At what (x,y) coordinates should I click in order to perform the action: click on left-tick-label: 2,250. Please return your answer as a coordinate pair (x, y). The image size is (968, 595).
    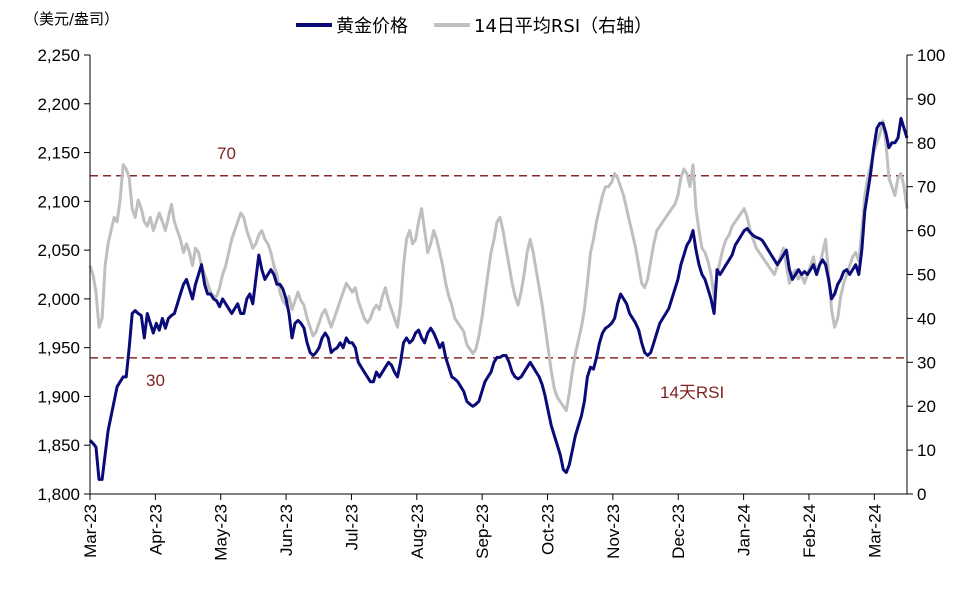
    Looking at the image, I should click on (58, 55).